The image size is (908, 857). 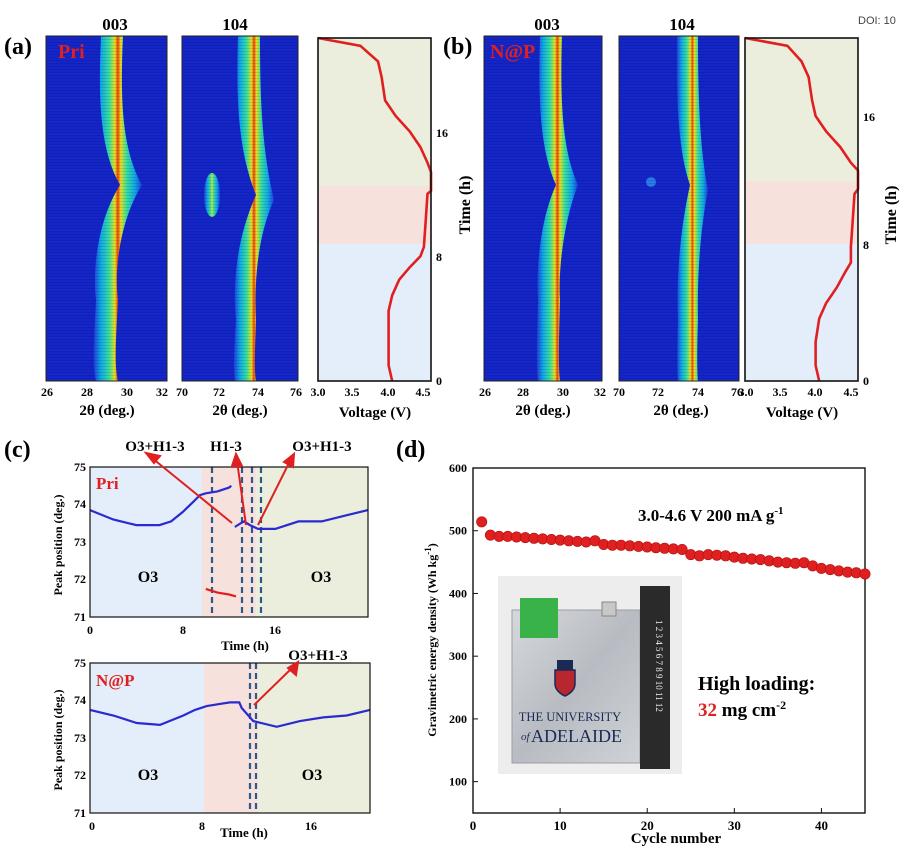 What do you see at coordinates (542, 392) in the screenshot?
I see `panel-b-heatmap-003-ticks: 26 28 30 32` at bounding box center [542, 392].